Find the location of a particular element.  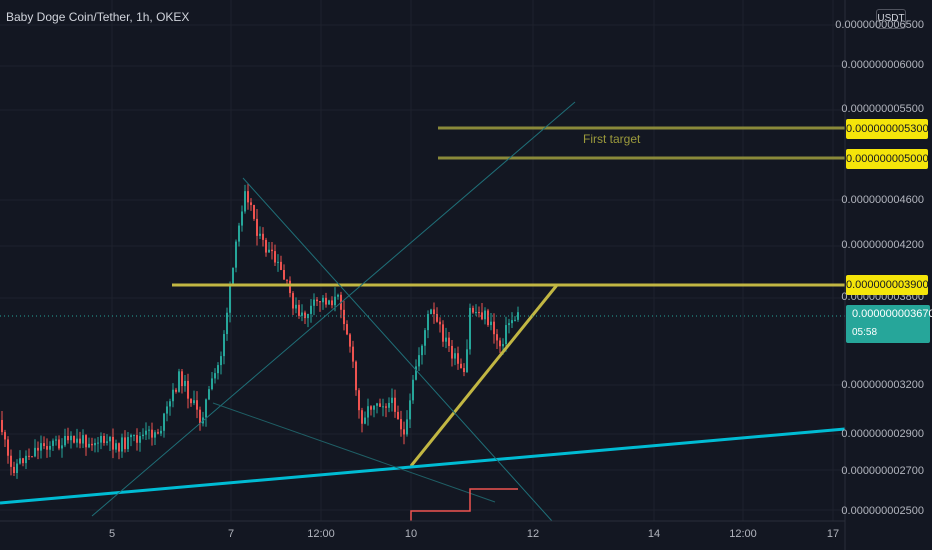

y-tick-label: 0.000000002700 is located at coordinates (882, 471).